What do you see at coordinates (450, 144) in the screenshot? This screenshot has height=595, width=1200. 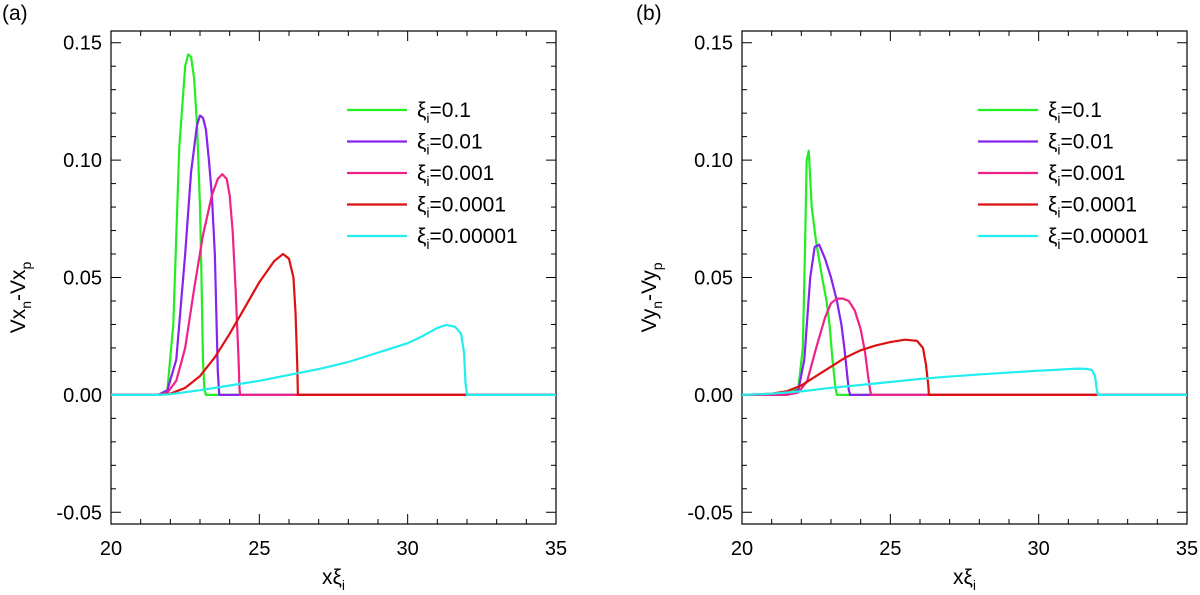 I see `chart1-legend-label-2: ξi=0.01` at bounding box center [450, 144].